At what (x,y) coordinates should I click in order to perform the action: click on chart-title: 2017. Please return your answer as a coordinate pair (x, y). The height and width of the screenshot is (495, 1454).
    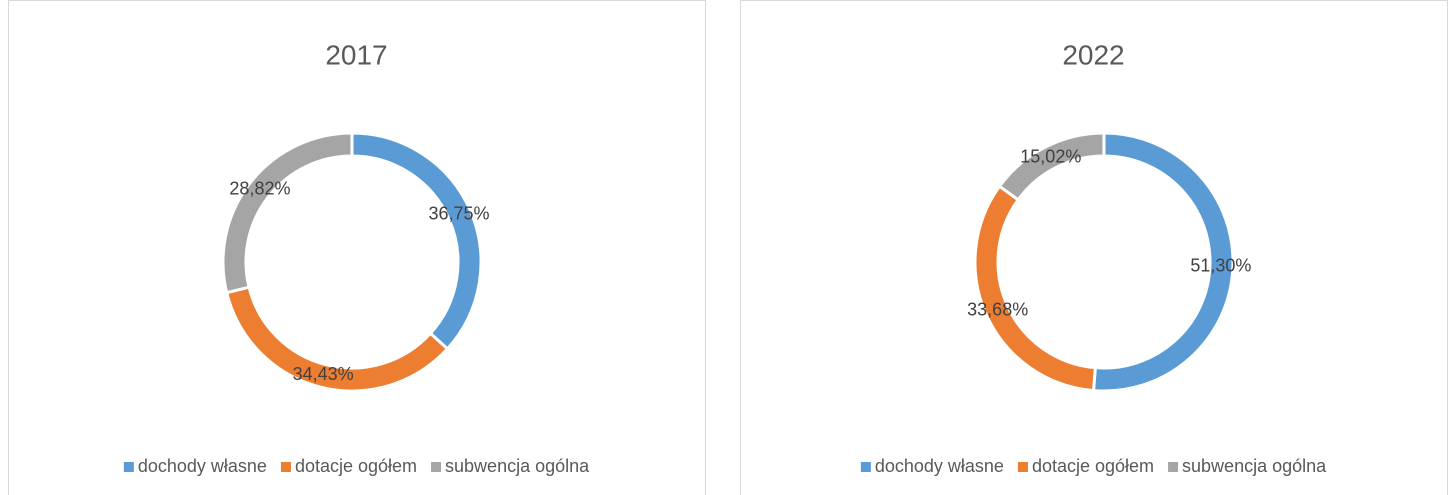
    Looking at the image, I should click on (356, 54).